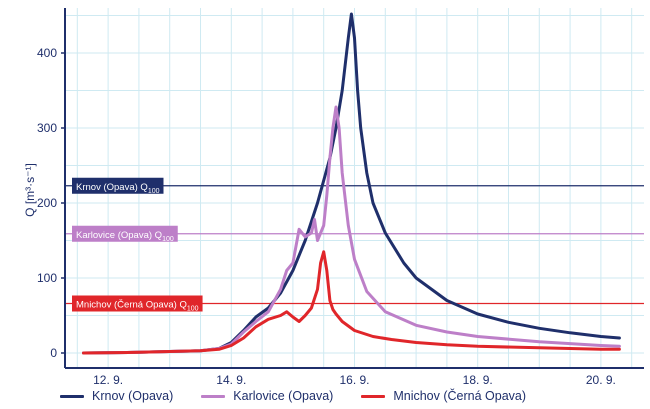 The height and width of the screenshot is (409, 650). Describe the element at coordinates (47, 278) in the screenshot. I see `y-tick-label: 100` at that location.